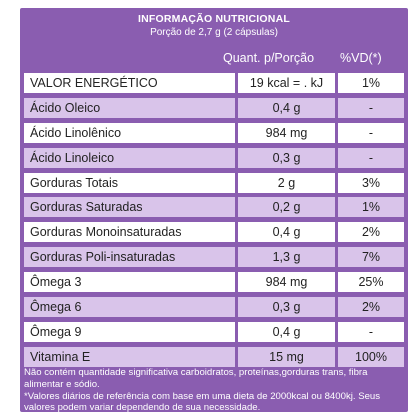 This screenshot has width=420, height=420. I want to click on table-row: Ácido Linolênico 984 mg -, so click(214, 133).